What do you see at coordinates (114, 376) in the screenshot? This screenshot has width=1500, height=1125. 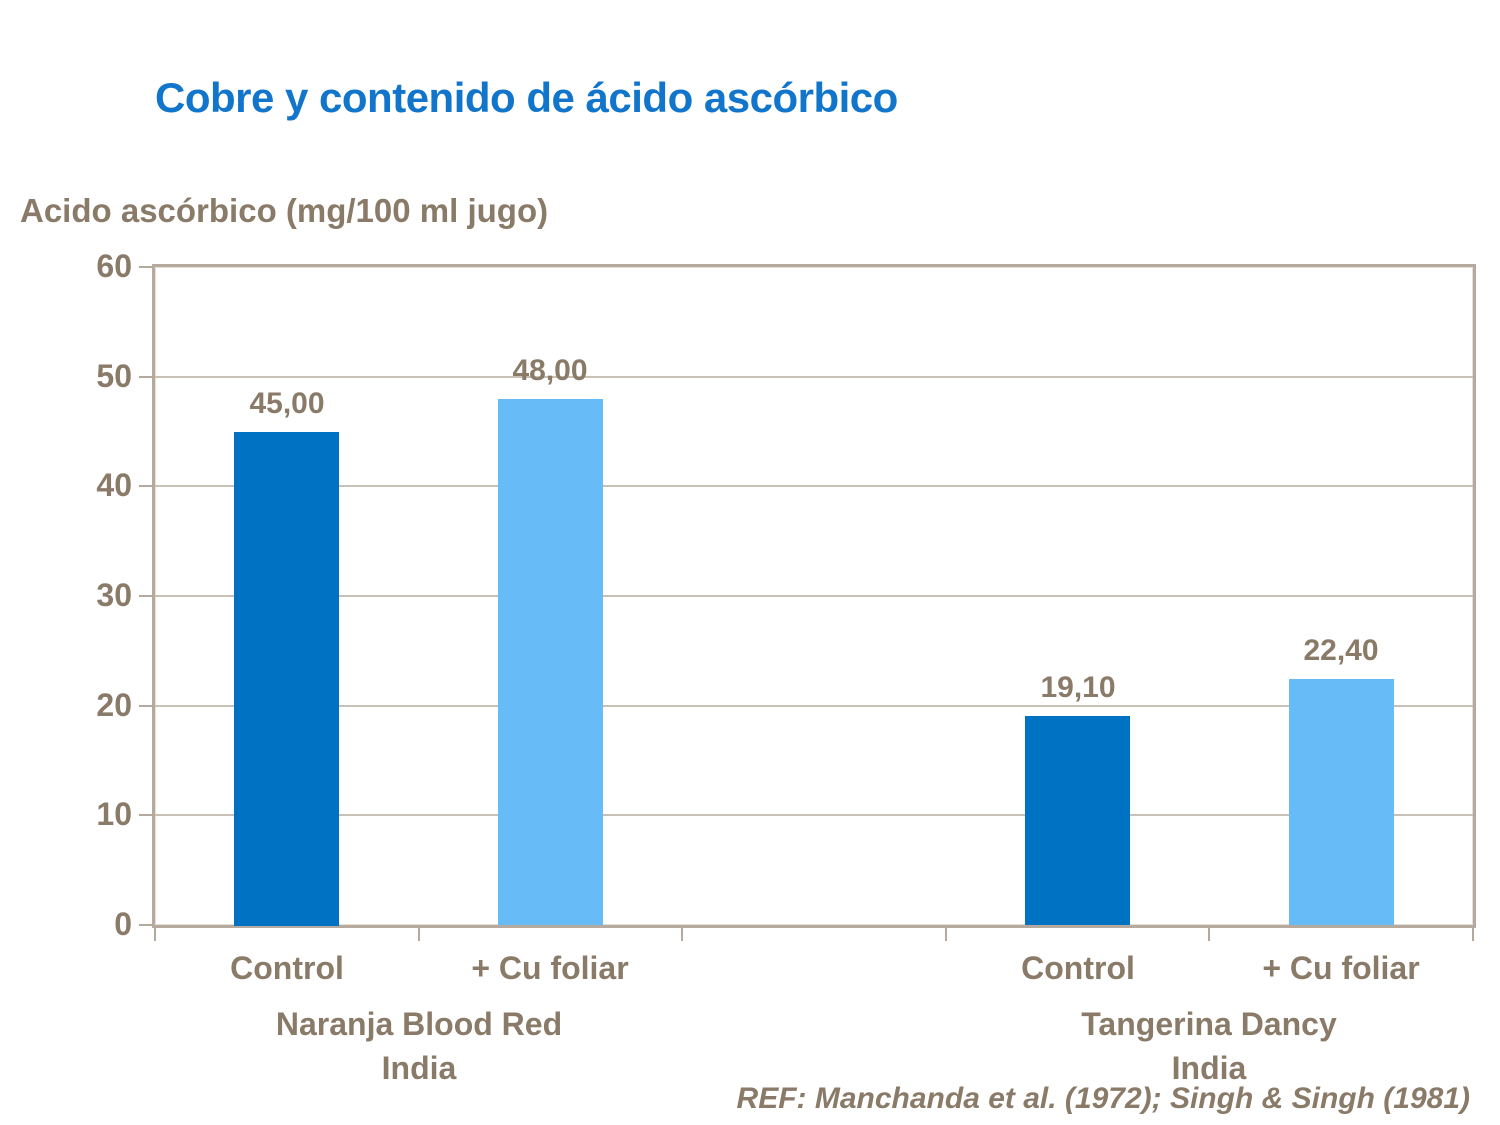 I see `y-tick-label: 50` at bounding box center [114, 376].